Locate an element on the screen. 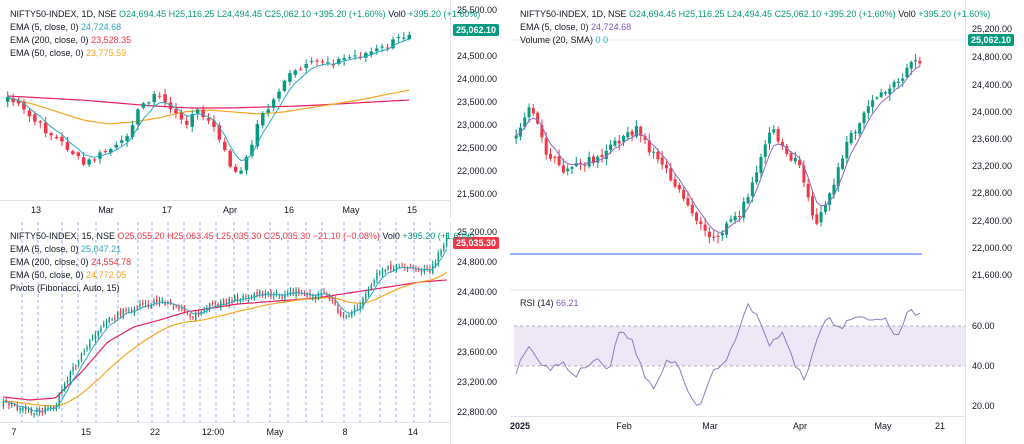 The height and width of the screenshot is (444, 1024). ohlc-low: L24,494.45 is located at coordinates (240, 14).